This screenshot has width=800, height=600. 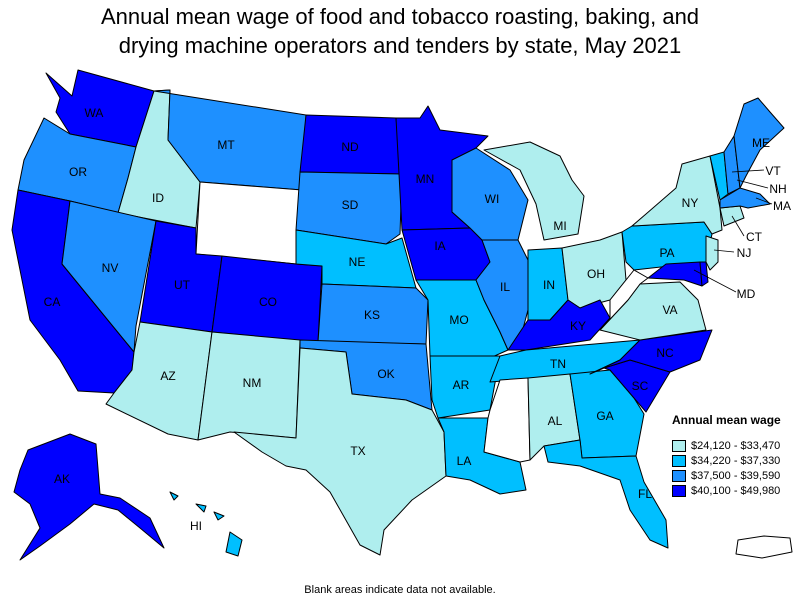 I want to click on leader-line-md, so click(x=715, y=281).